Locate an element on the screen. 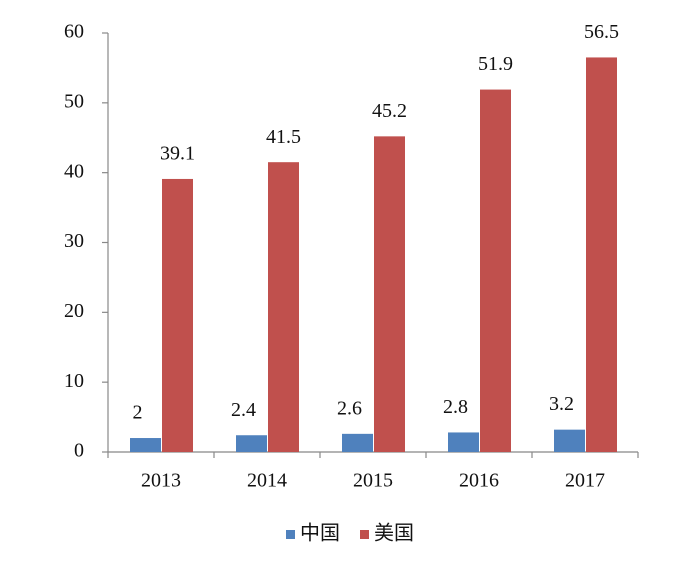 The width and height of the screenshot is (678, 570). y-tick-label: 10 is located at coordinates (74, 381).